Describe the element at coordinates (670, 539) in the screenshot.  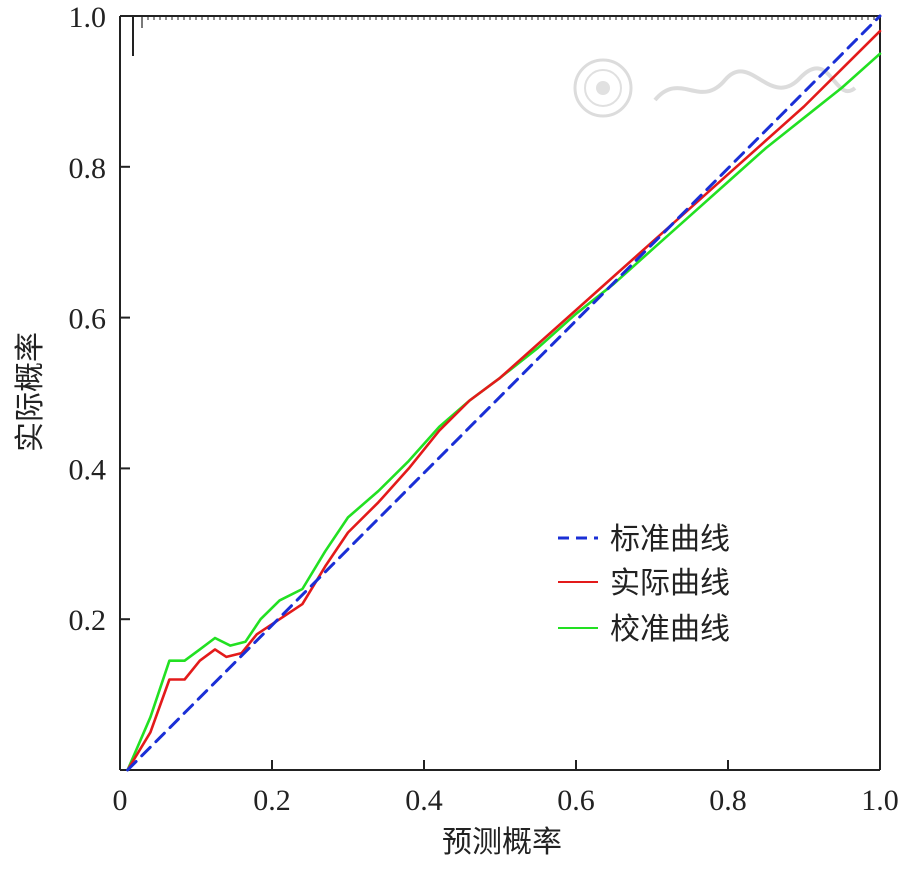
I see `legend-label-standard: 标准曲线` at that location.